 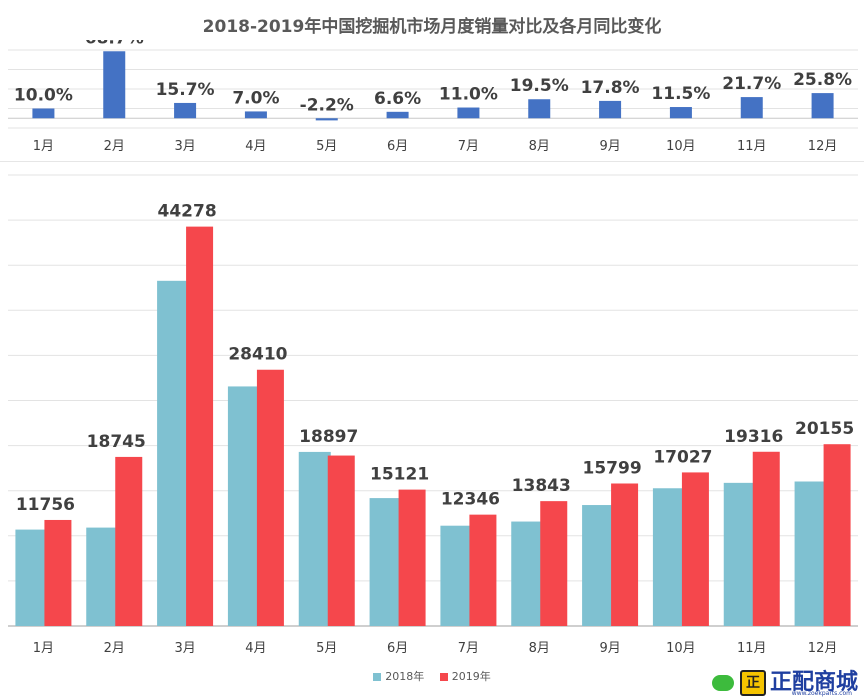 What do you see at coordinates (397, 99) in the screenshot?
I see `yoy-value-label: 6.6%` at bounding box center [397, 99].